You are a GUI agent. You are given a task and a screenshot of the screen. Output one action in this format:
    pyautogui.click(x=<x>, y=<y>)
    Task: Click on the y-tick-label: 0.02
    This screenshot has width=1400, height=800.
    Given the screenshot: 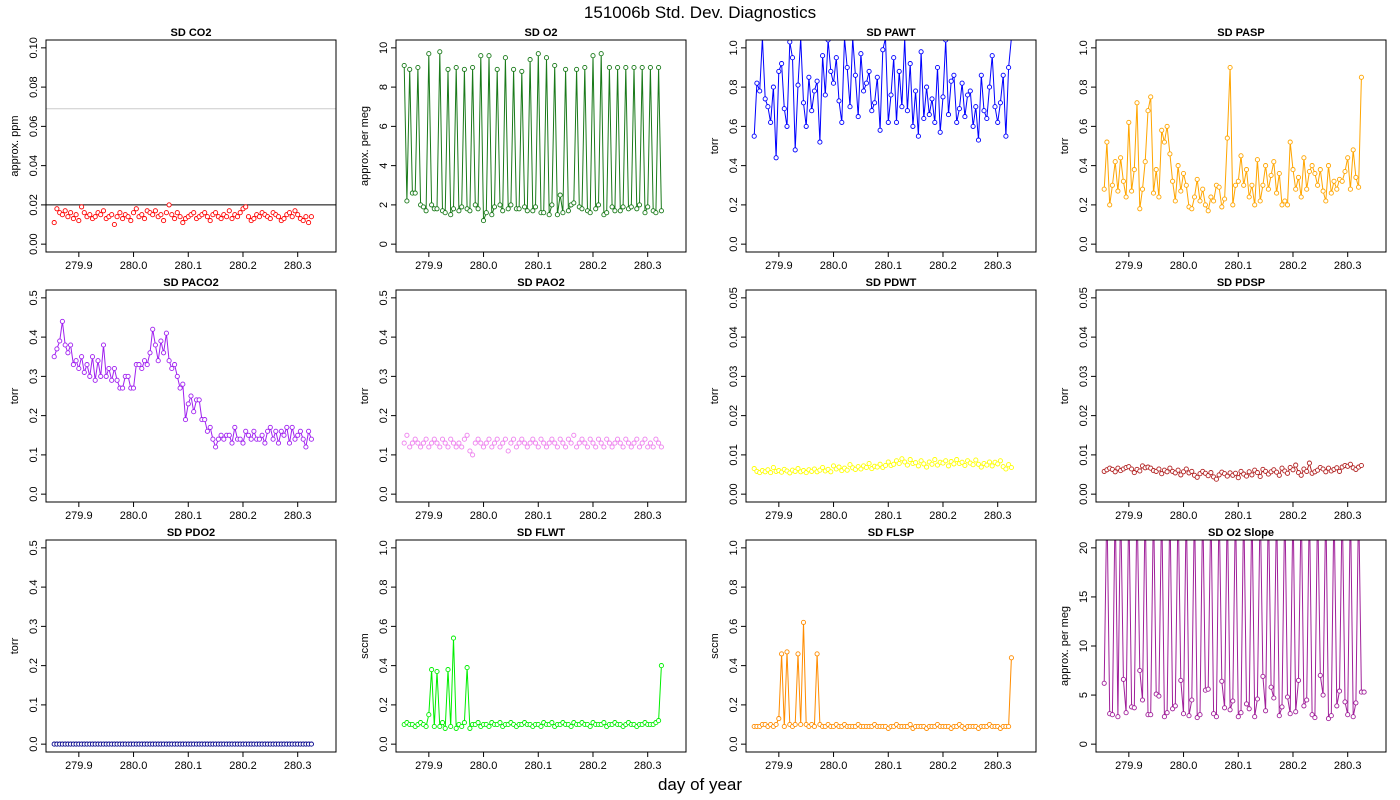 What is the action you would take?
    pyautogui.click(x=34, y=204)
    